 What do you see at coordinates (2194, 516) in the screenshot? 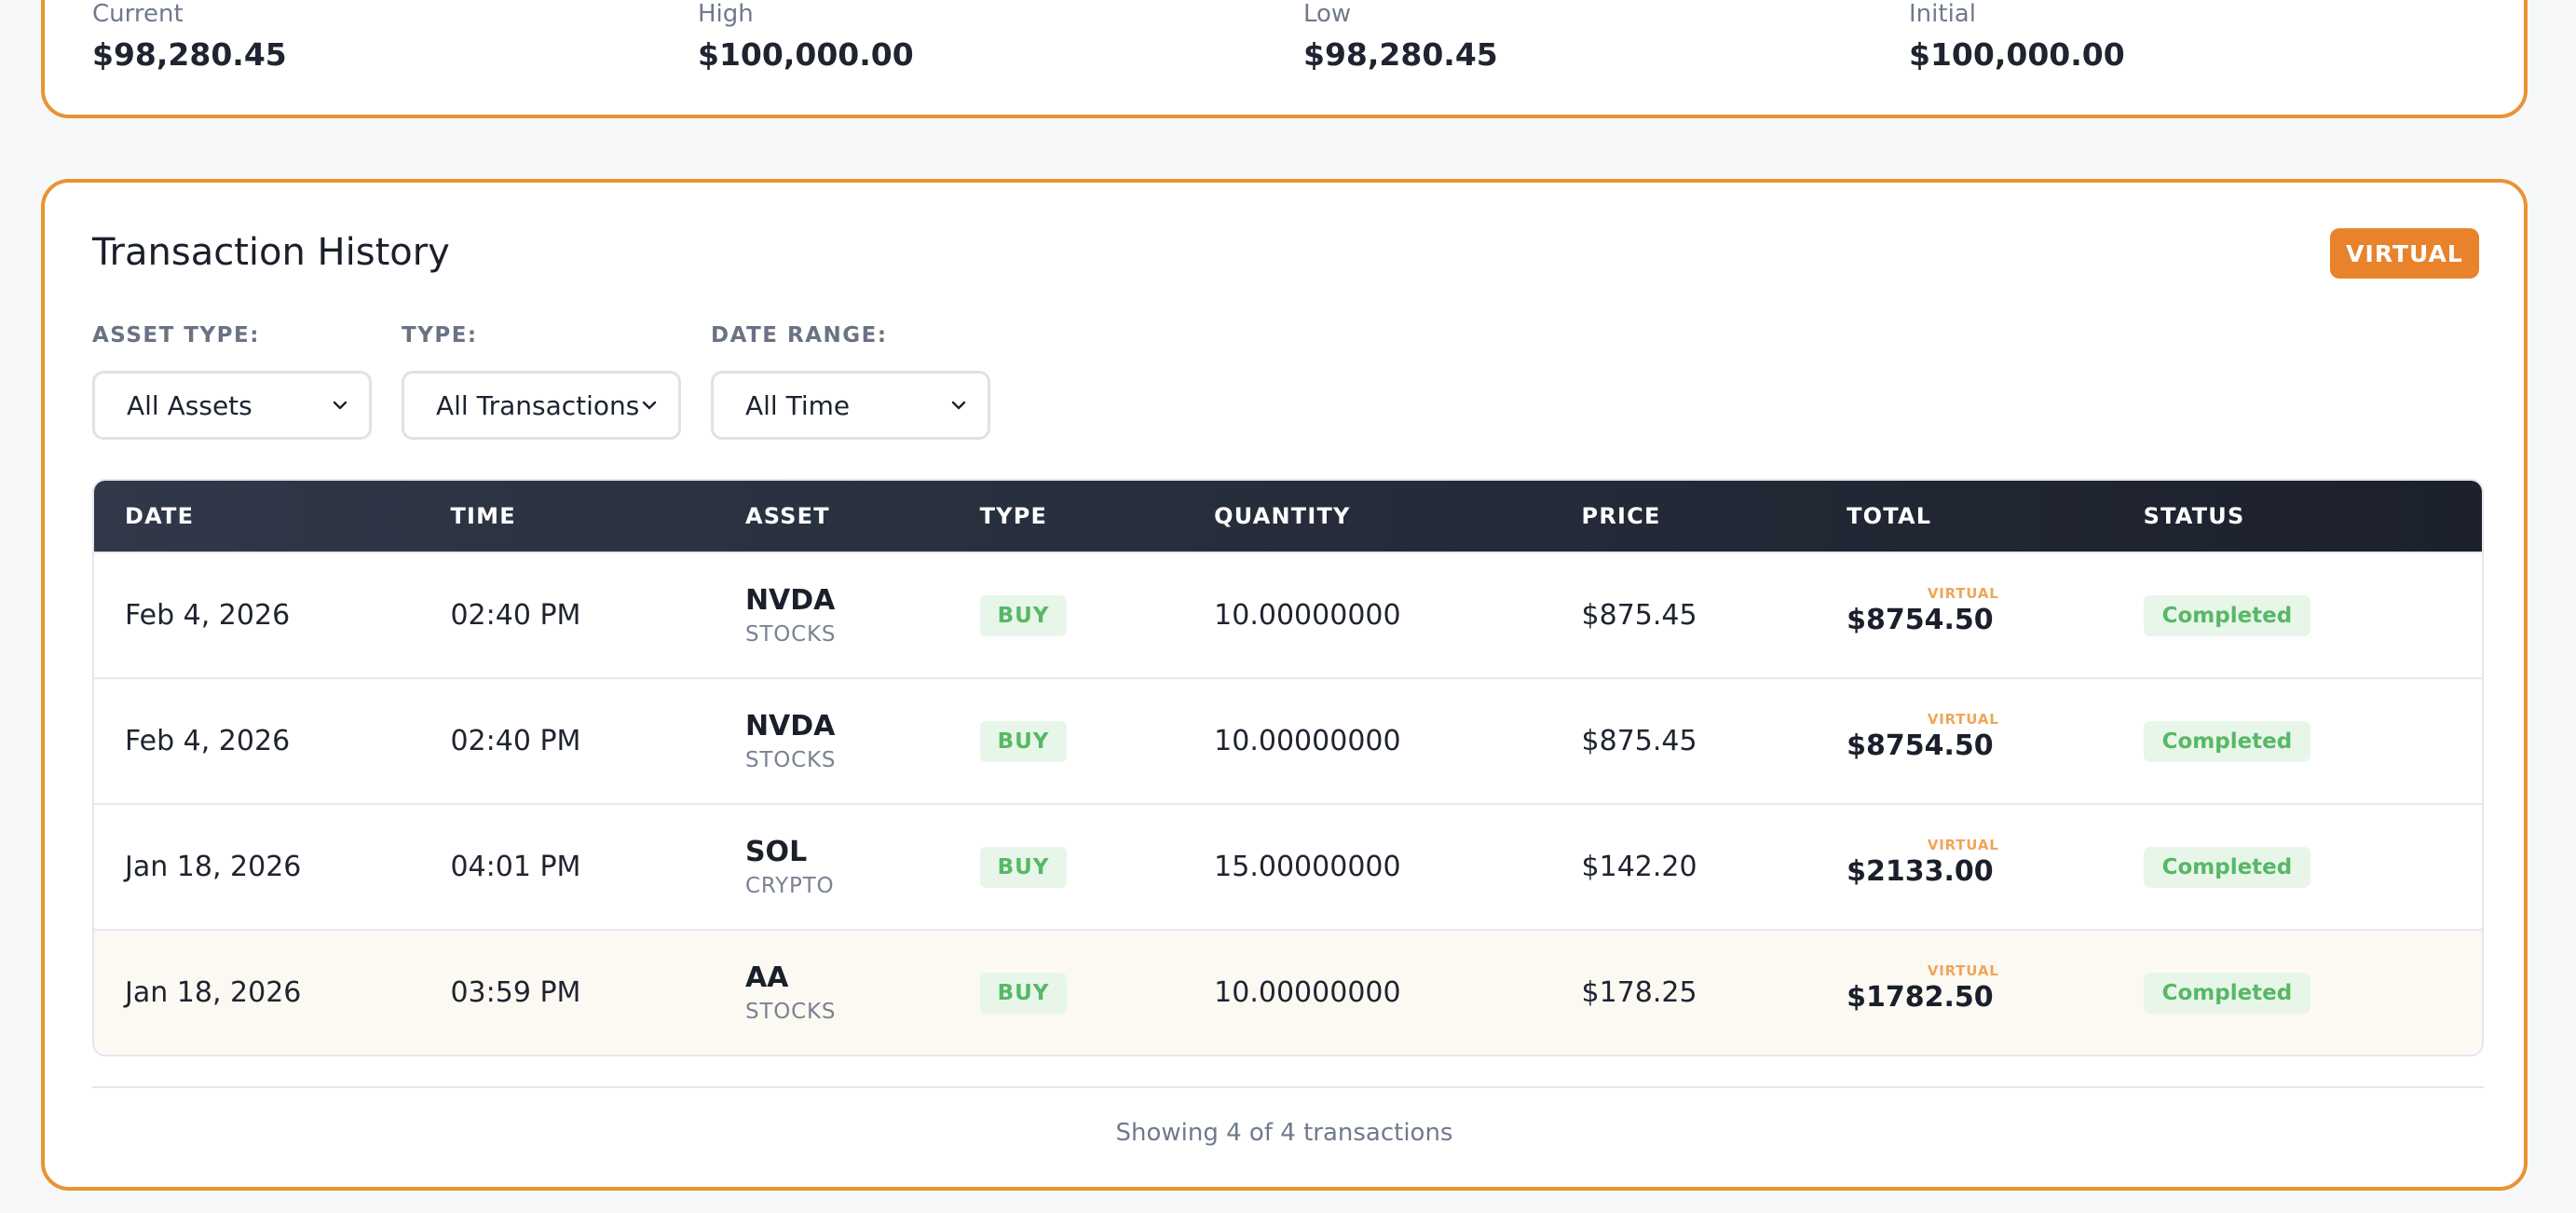
I see `column-header-status: STATUS` at bounding box center [2194, 516].